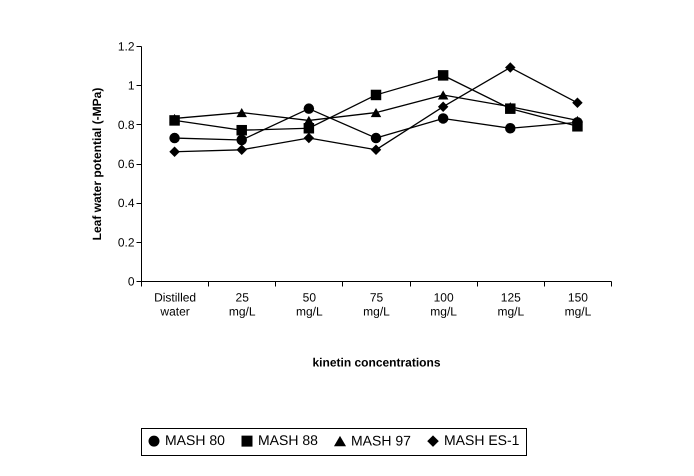 The height and width of the screenshot is (476, 694). What do you see at coordinates (126, 164) in the screenshot?
I see `y-tick-label: 0.6` at bounding box center [126, 164].